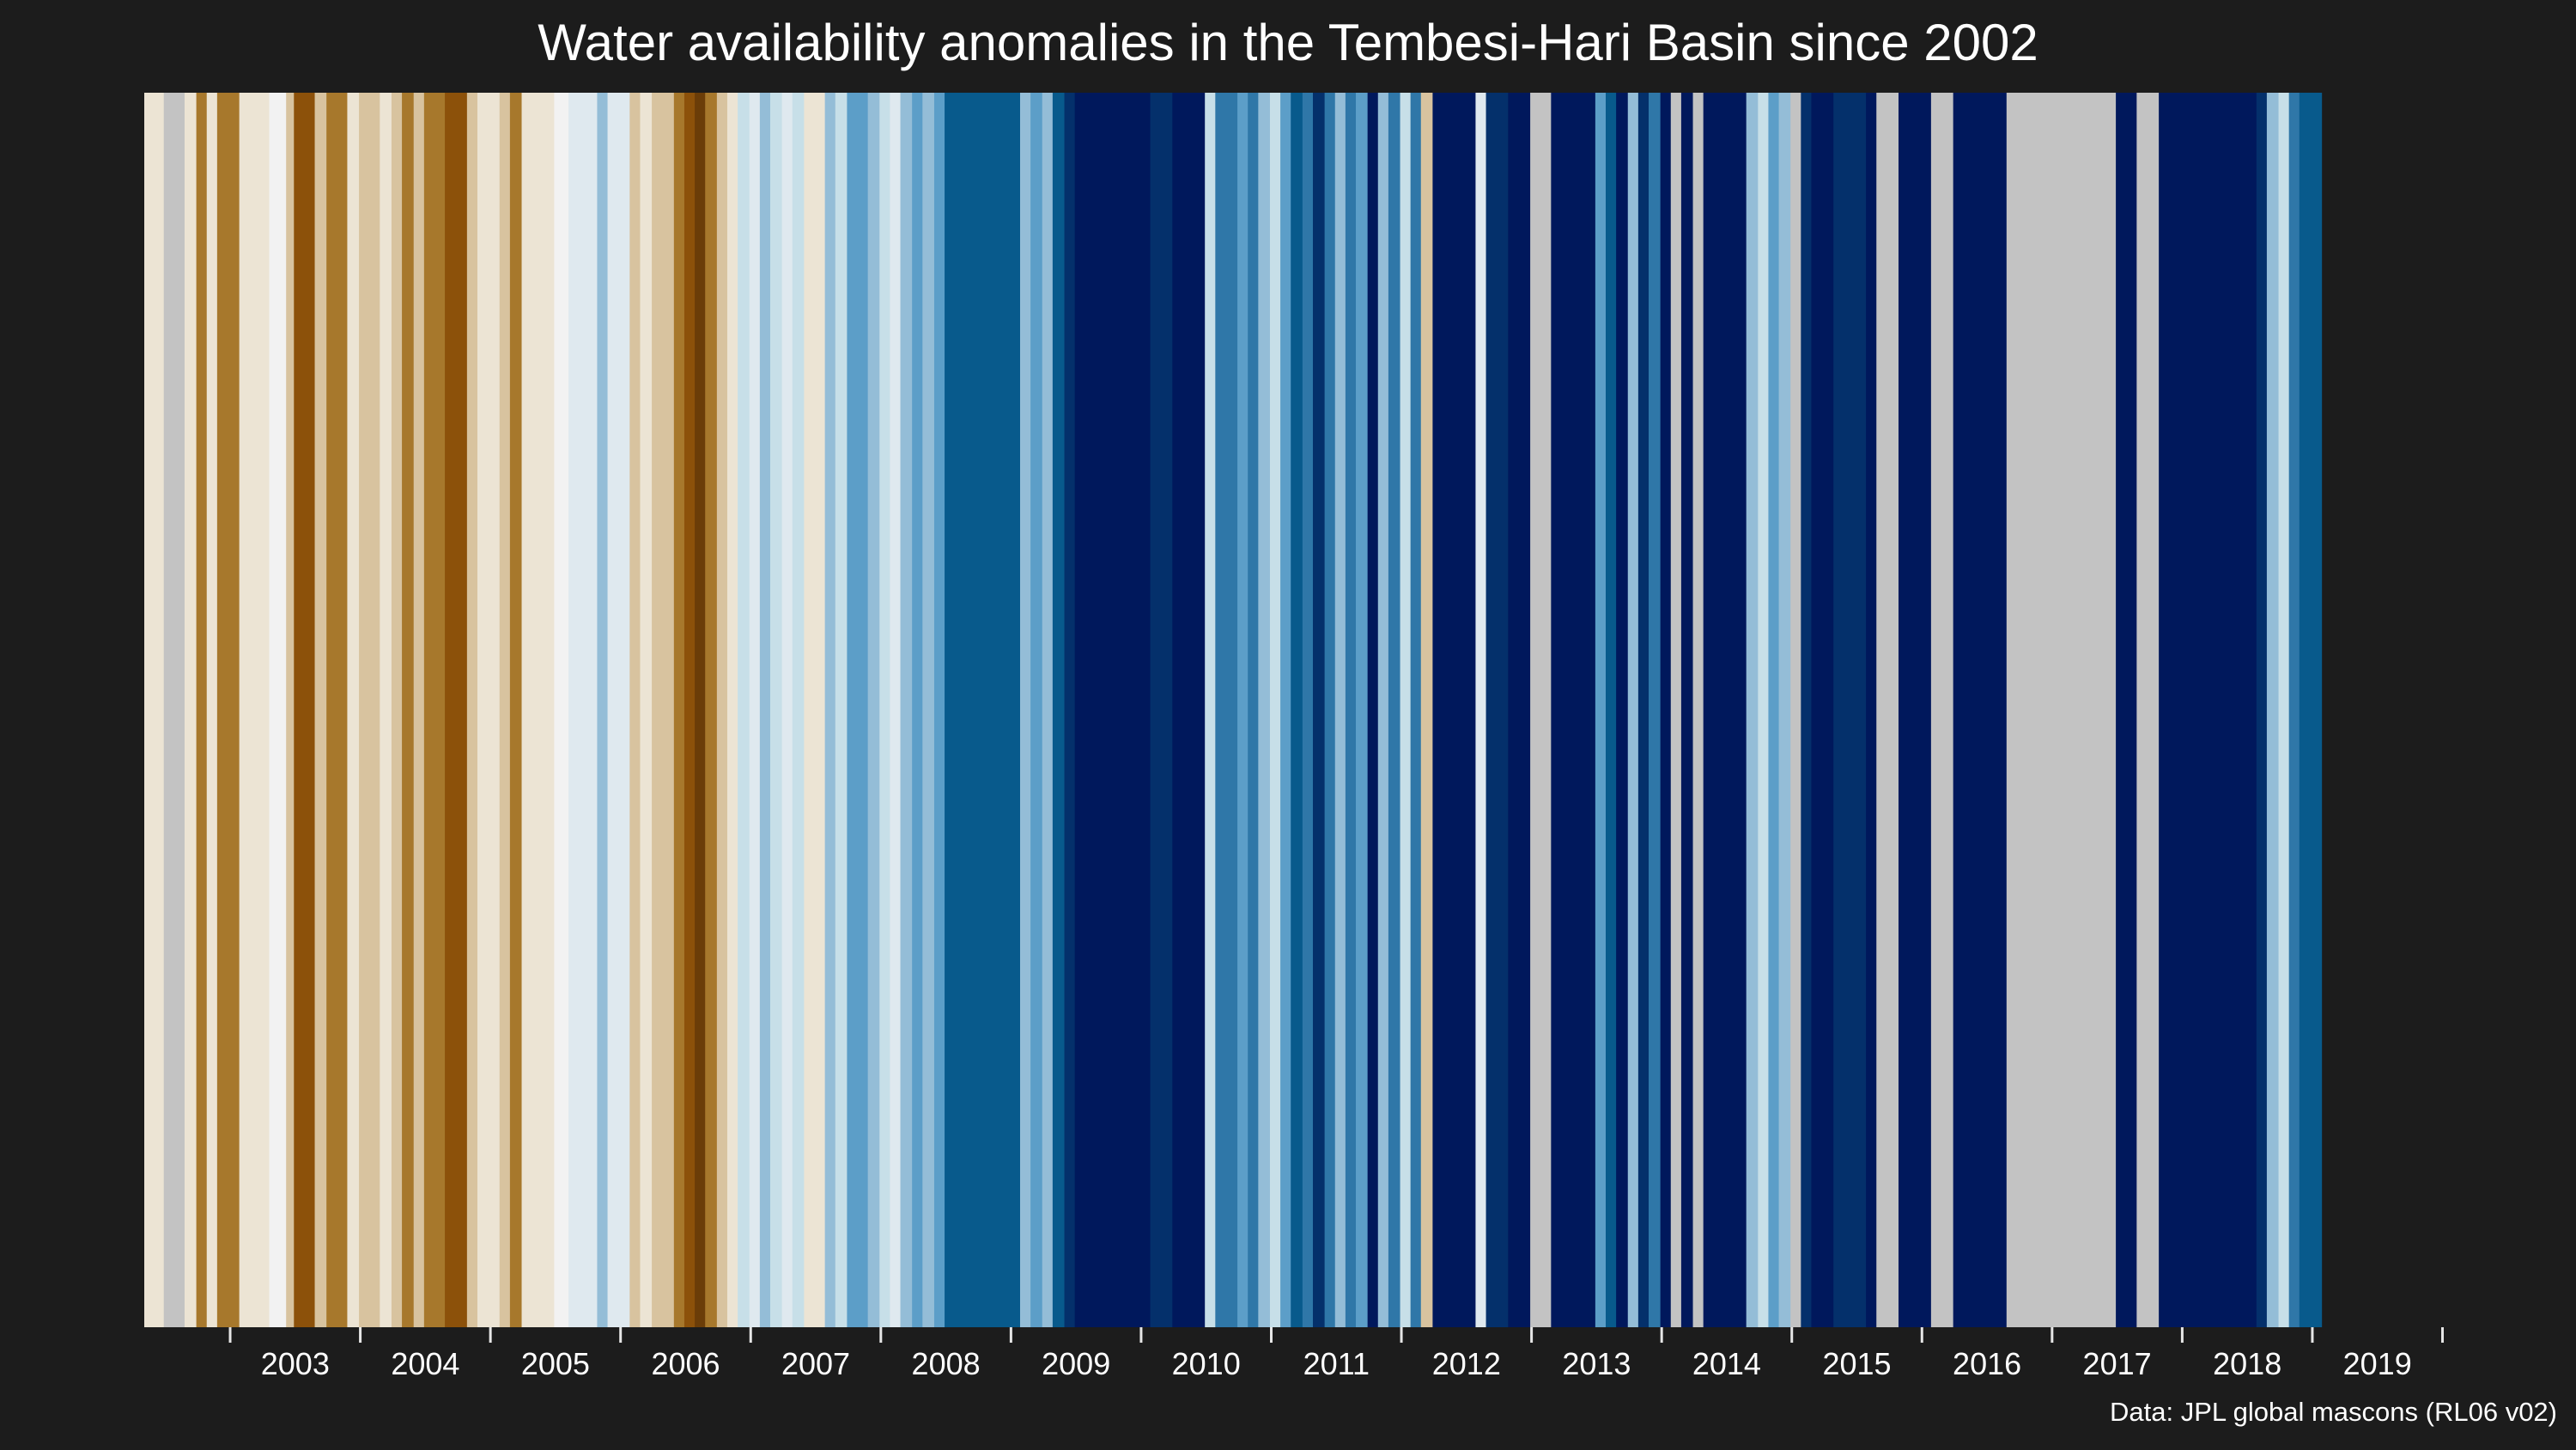 The height and width of the screenshot is (1450, 2576). I want to click on x-tick-label-2004: 2004, so click(425, 1364).